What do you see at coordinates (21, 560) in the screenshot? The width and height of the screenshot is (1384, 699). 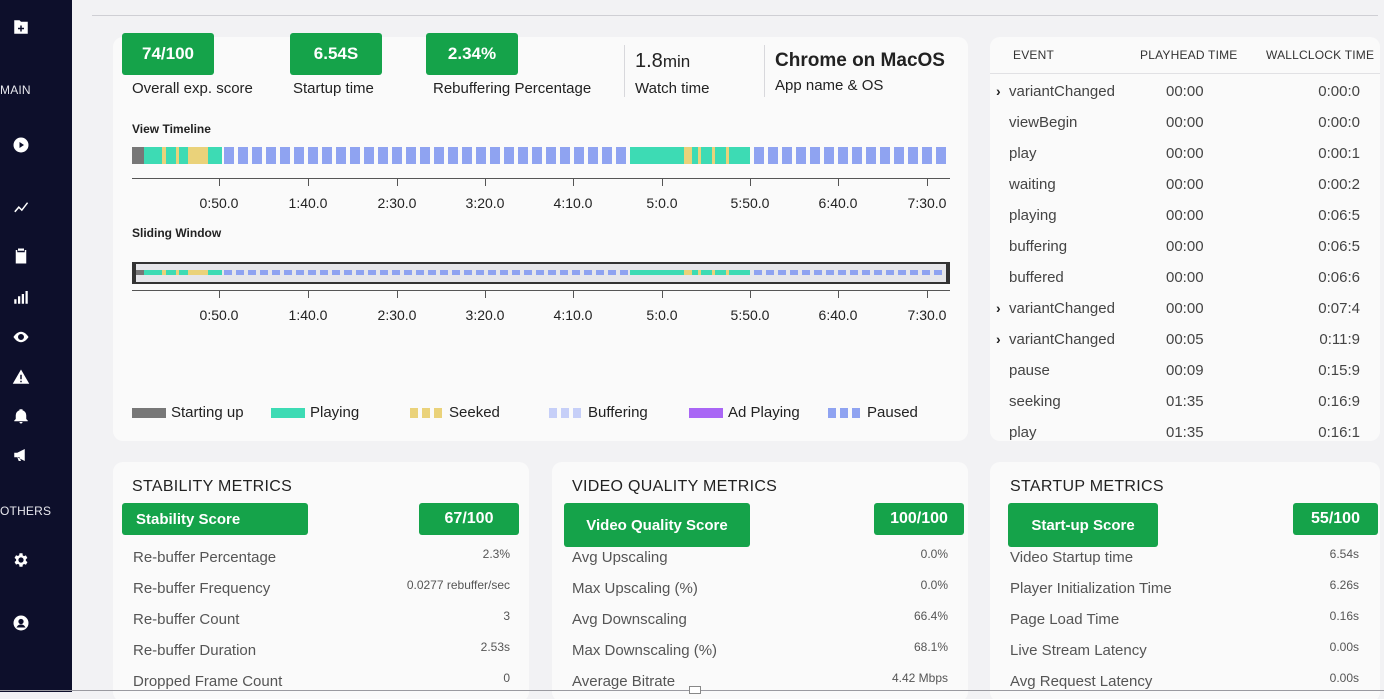 I see `gear-icon` at bounding box center [21, 560].